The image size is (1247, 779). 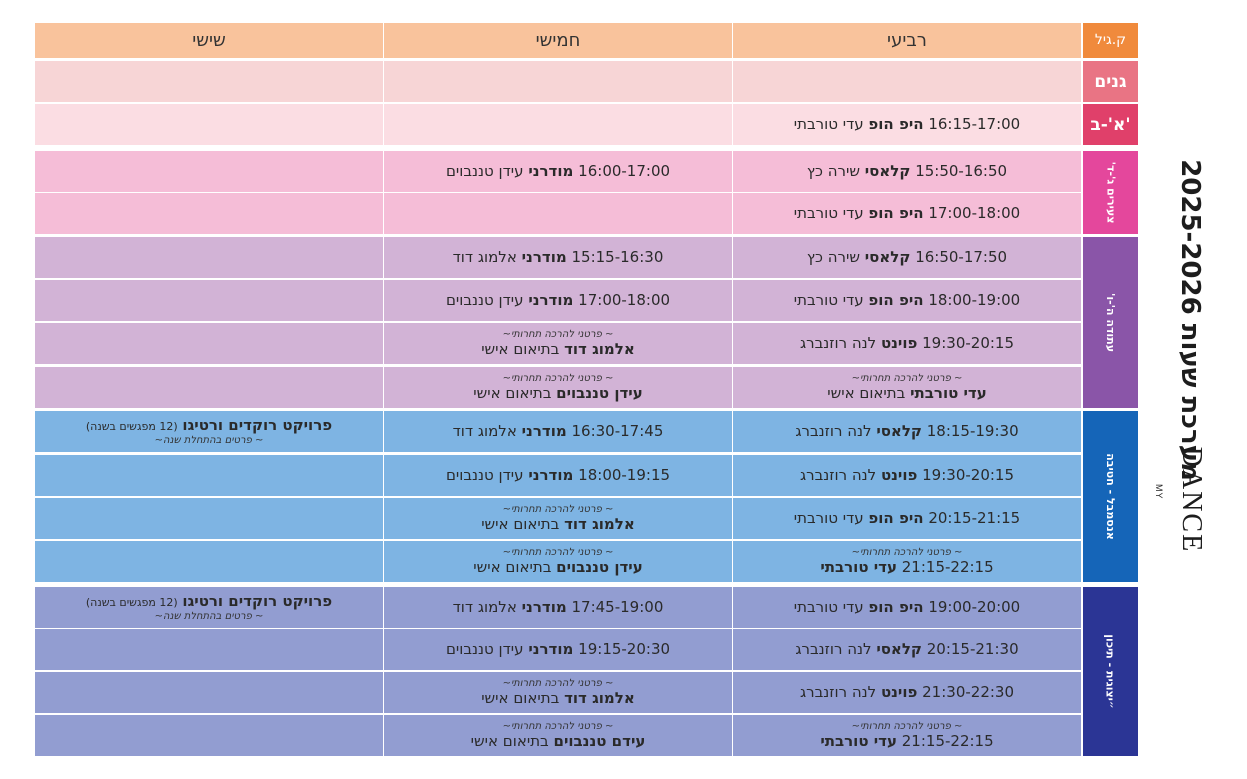 I want to click on class-entry: 18:00-19:15 מודרני עידן טננבוים, so click(x=558, y=475).